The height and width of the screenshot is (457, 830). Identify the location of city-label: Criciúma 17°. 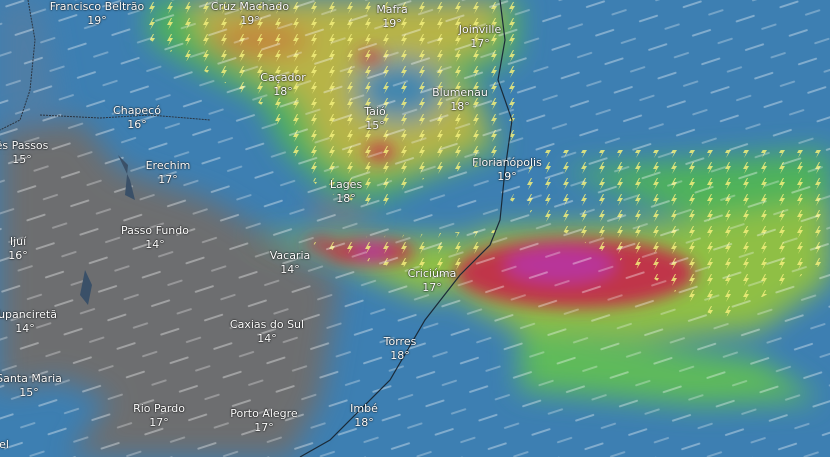
(432, 280).